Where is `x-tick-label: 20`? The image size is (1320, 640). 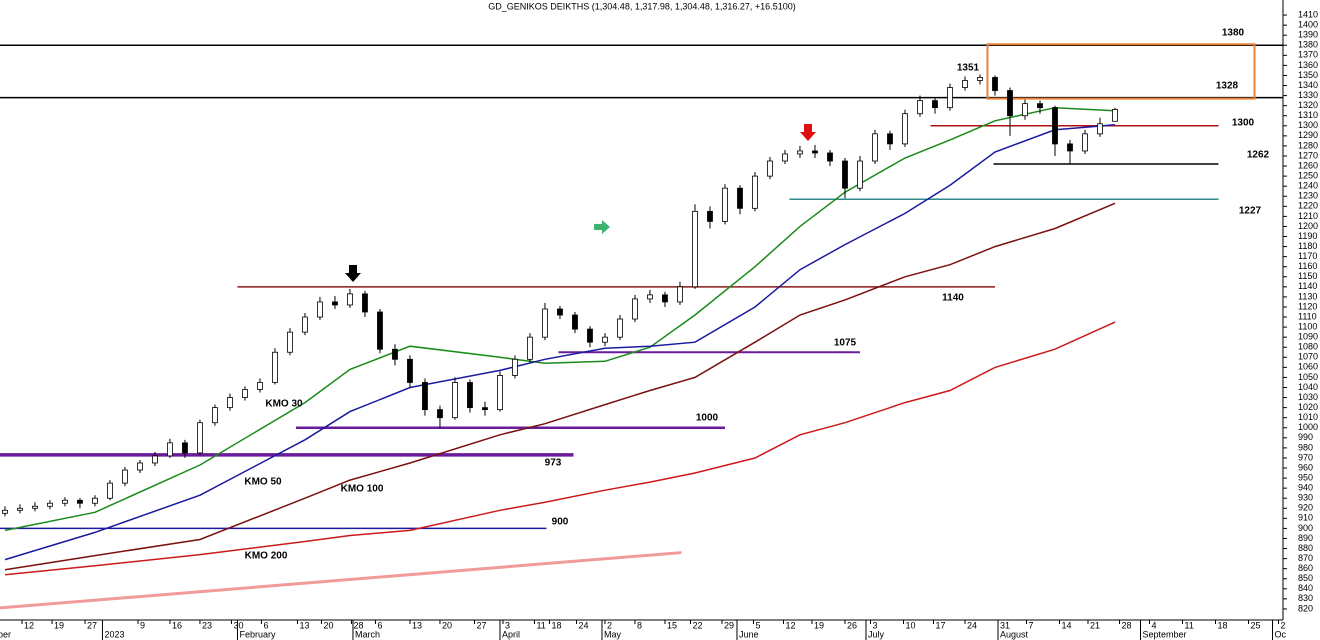 x-tick-label: 20 is located at coordinates (328, 625).